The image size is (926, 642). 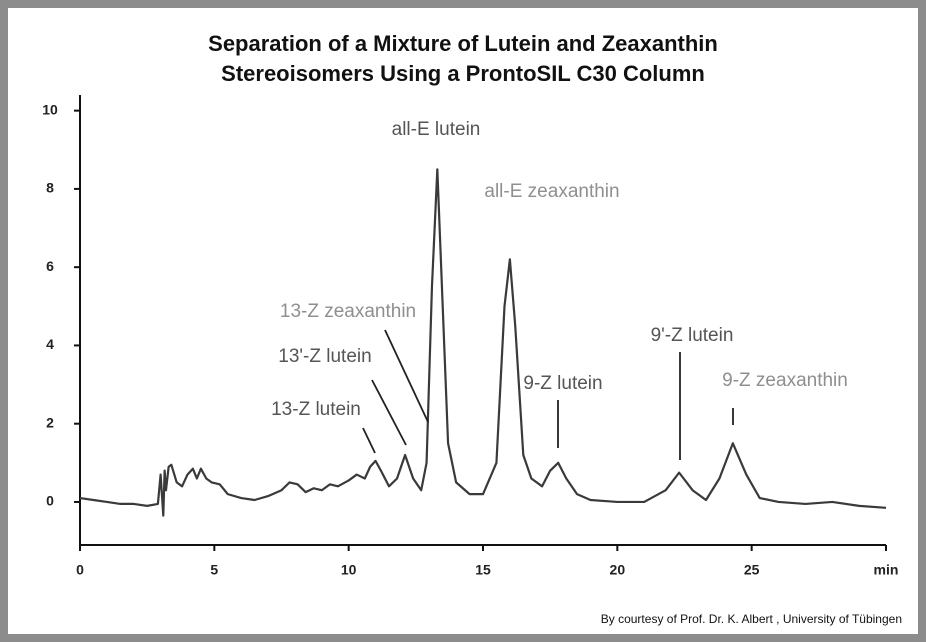 I want to click on y-tick-label: 4, so click(x=50, y=344).